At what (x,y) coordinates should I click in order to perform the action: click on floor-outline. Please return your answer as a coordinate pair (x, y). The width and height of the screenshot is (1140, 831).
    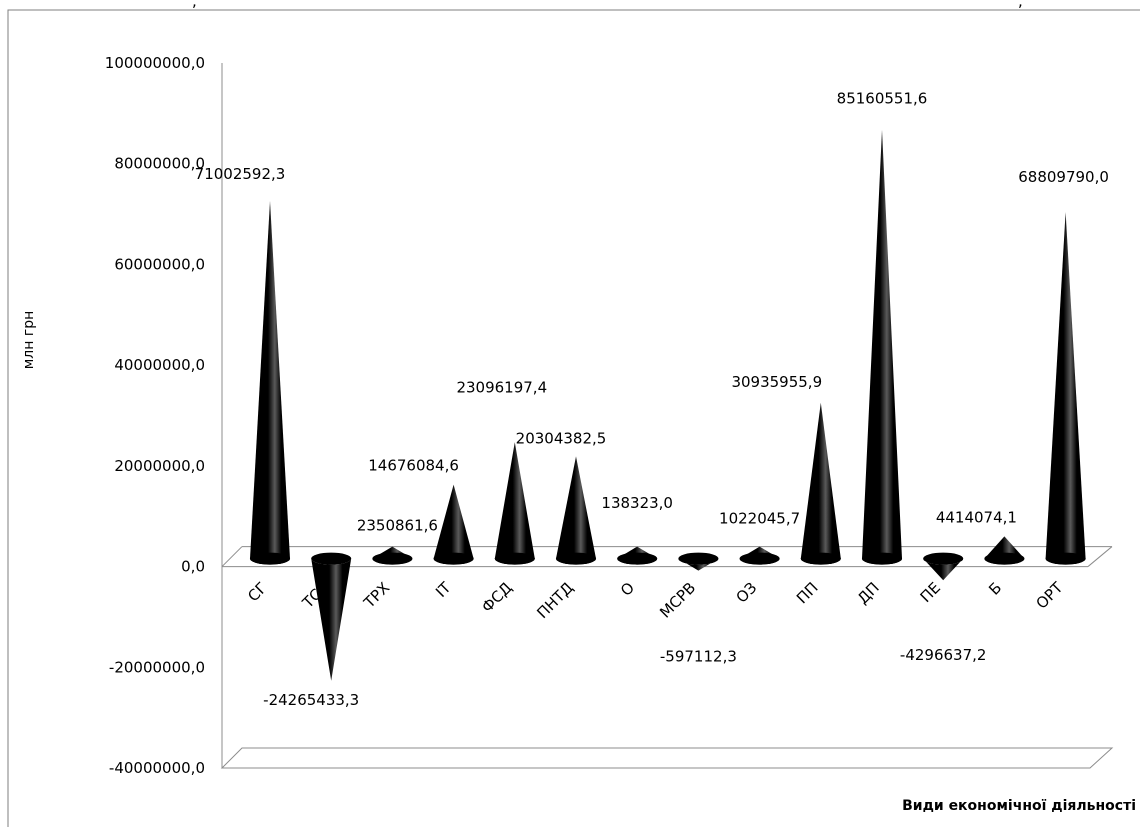
    Looking at the image, I should click on (667, 758).